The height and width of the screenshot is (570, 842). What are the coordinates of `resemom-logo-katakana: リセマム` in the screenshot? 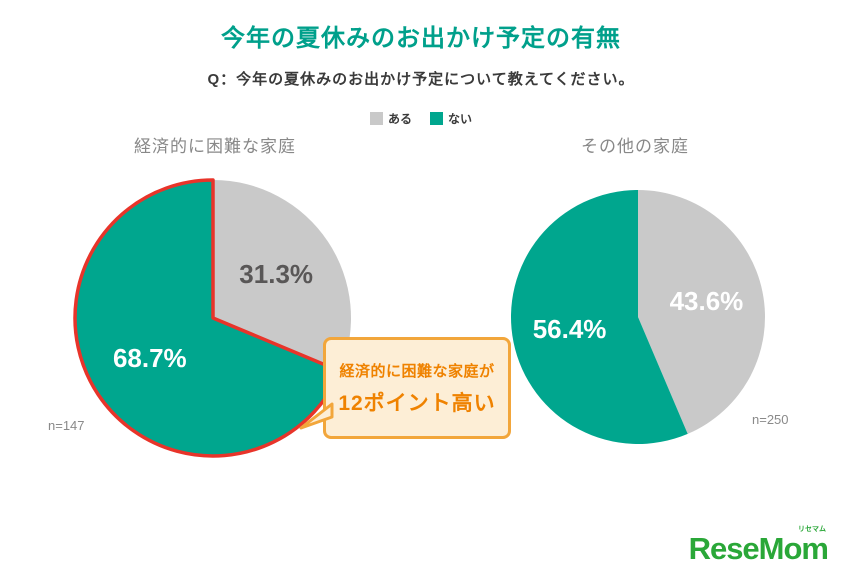 It's located at (812, 529).